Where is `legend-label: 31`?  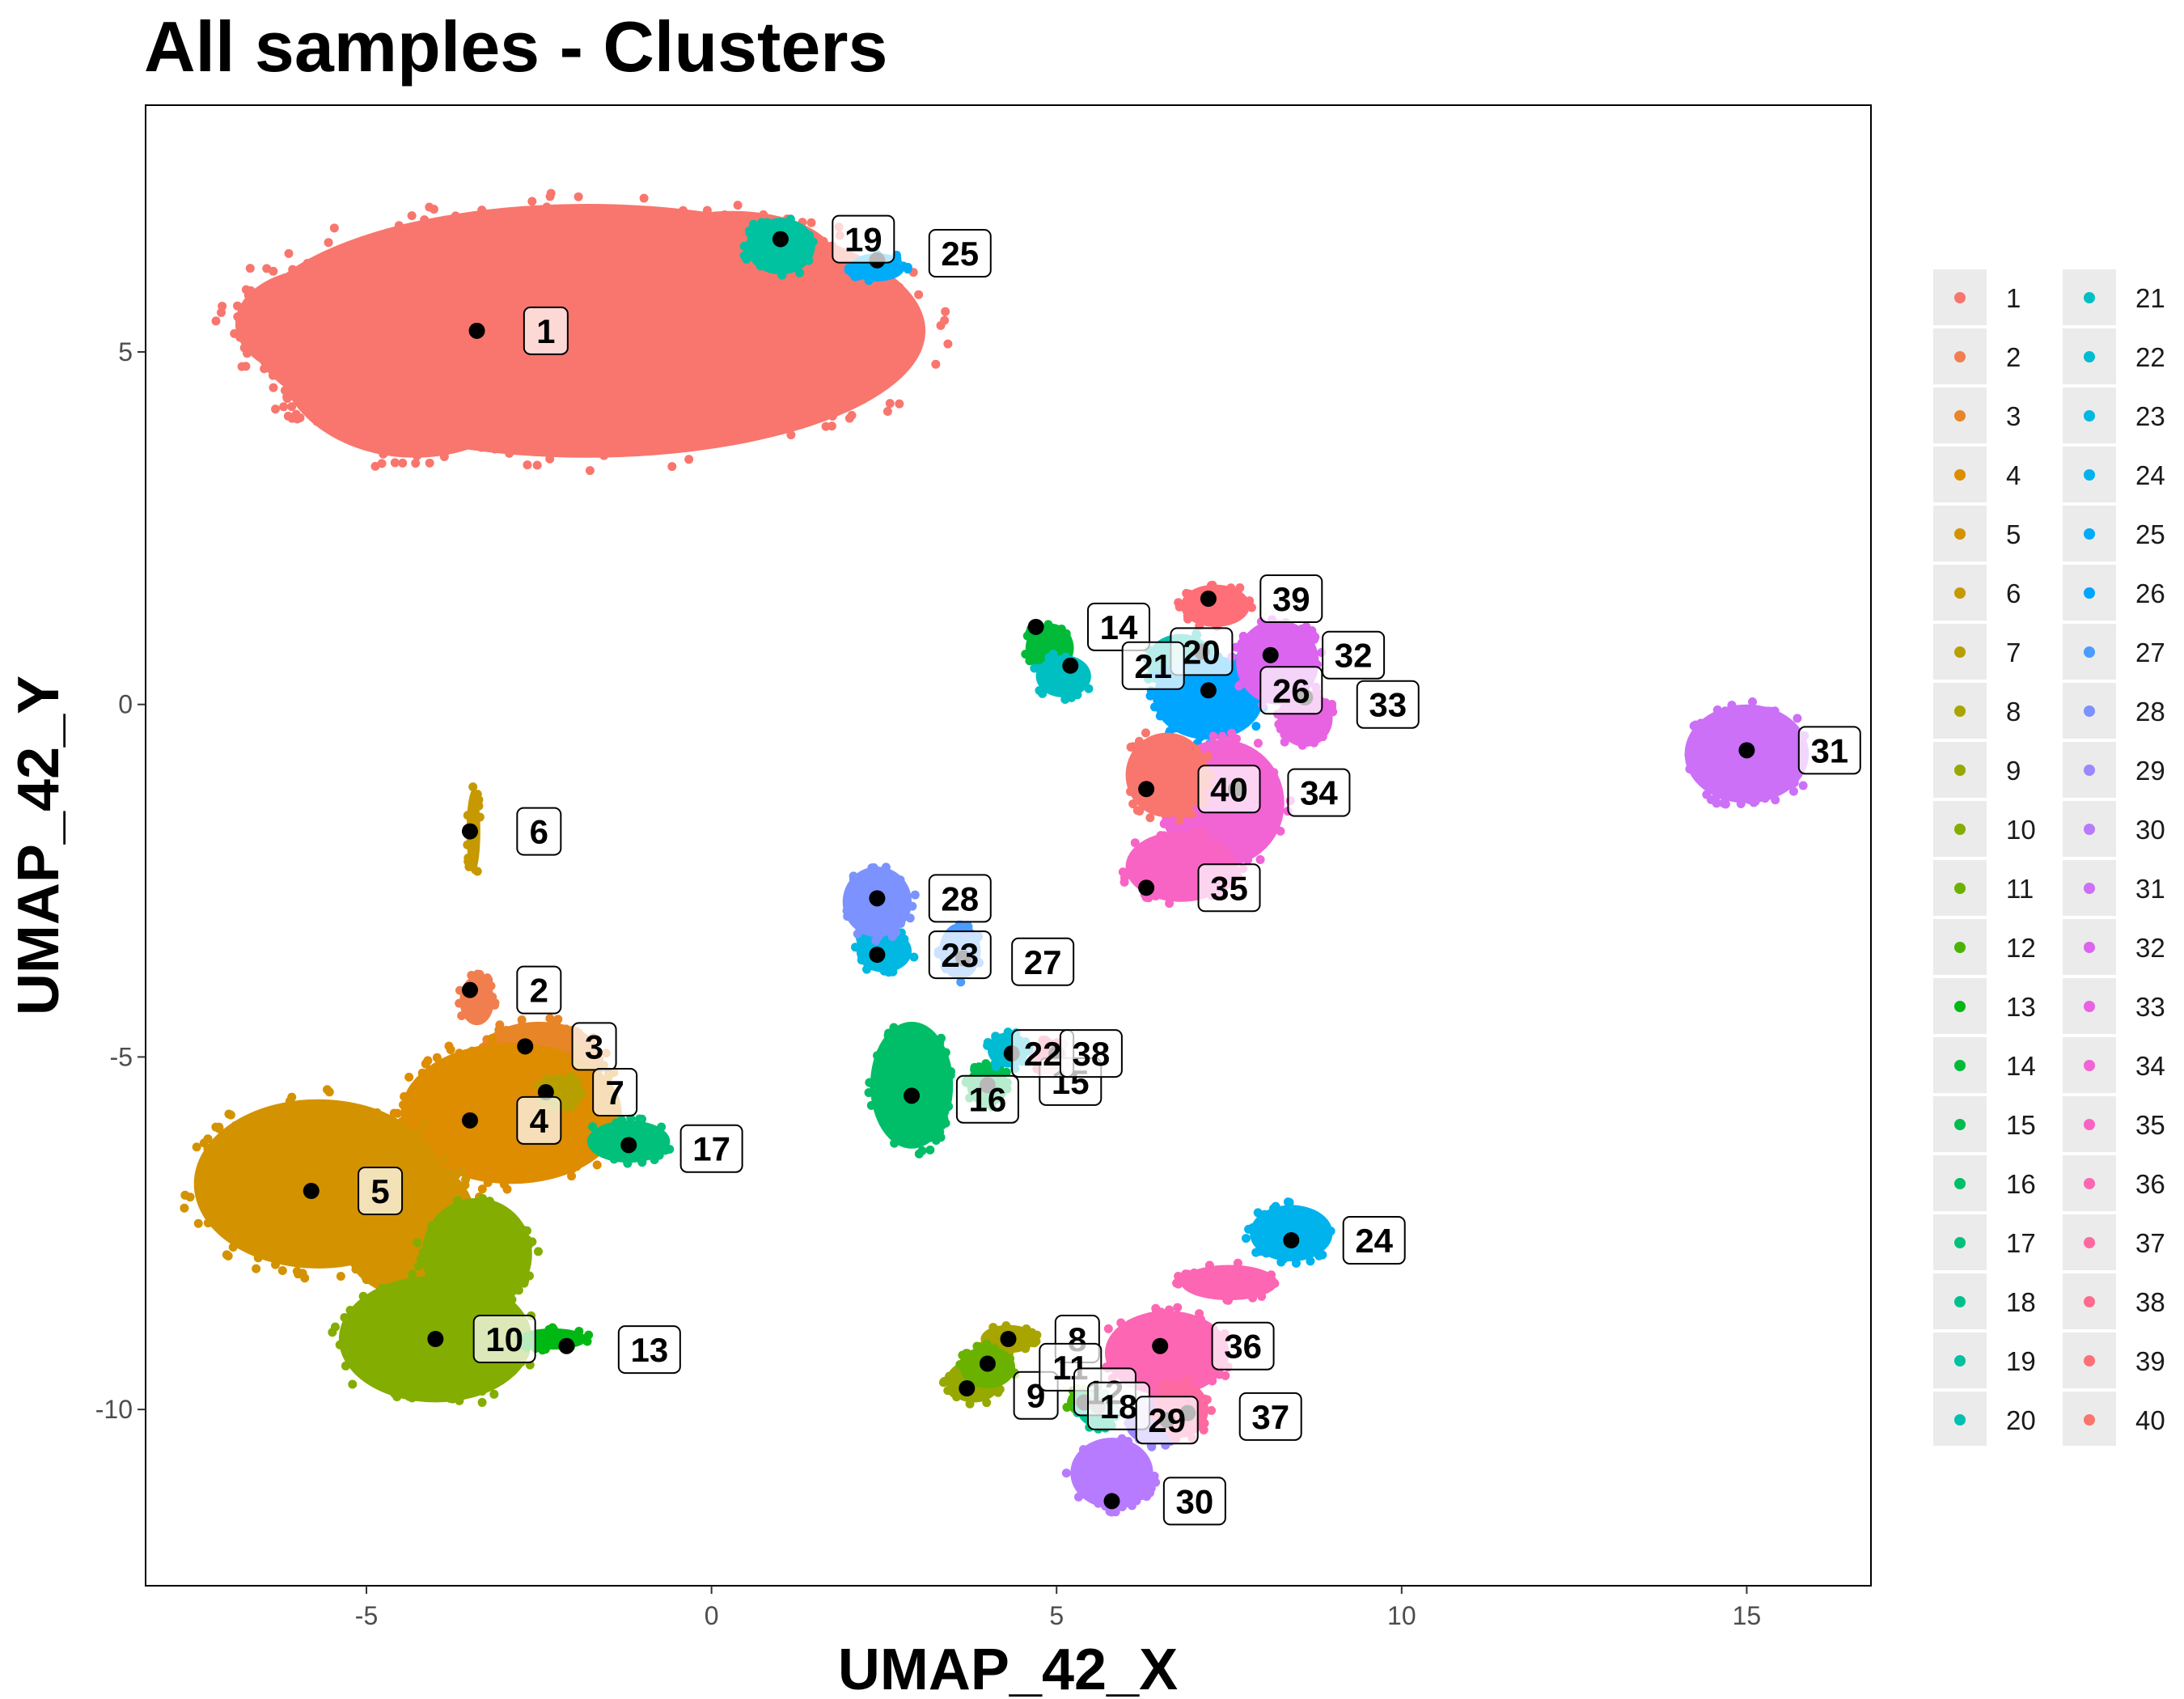 legend-label: 31 is located at coordinates (2150, 889).